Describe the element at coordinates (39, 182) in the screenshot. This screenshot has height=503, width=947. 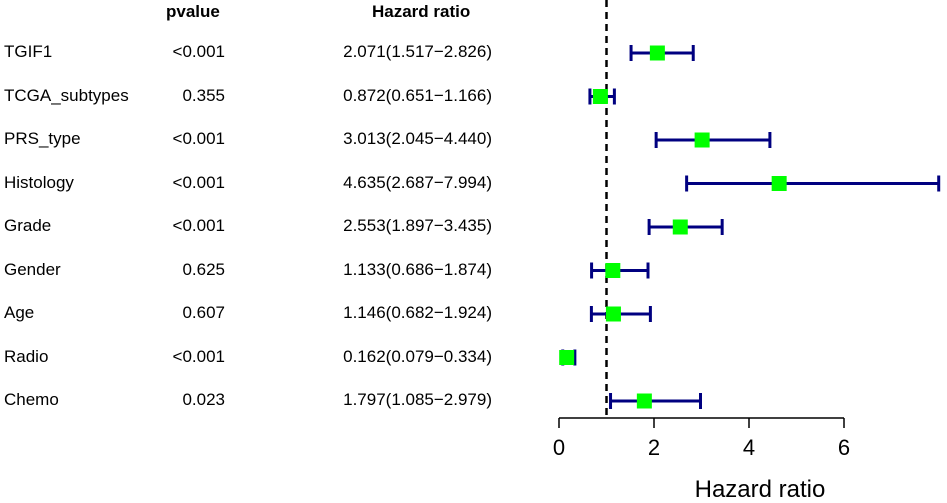
I see `variable-label: Histology` at that location.